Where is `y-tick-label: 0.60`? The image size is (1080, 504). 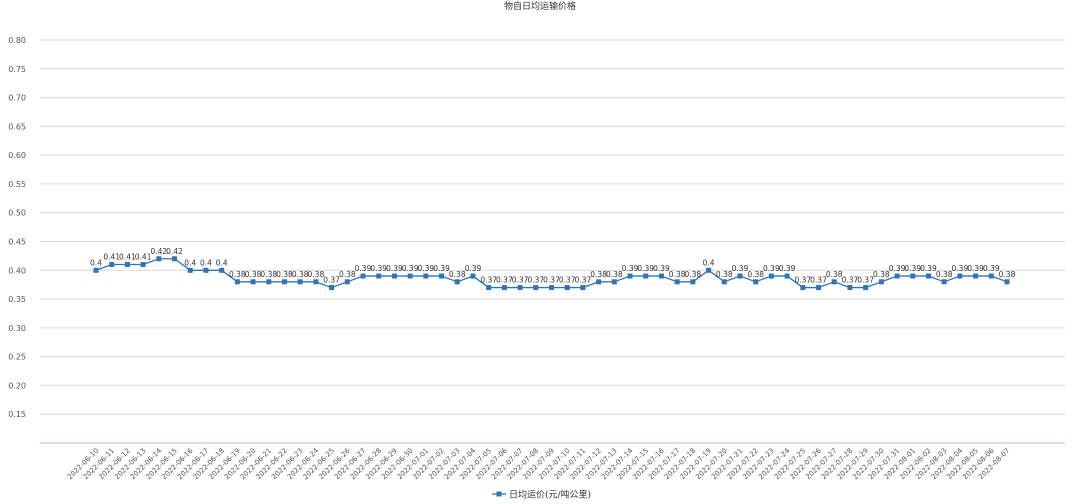
y-tick-label: 0.60 is located at coordinates (17, 155).